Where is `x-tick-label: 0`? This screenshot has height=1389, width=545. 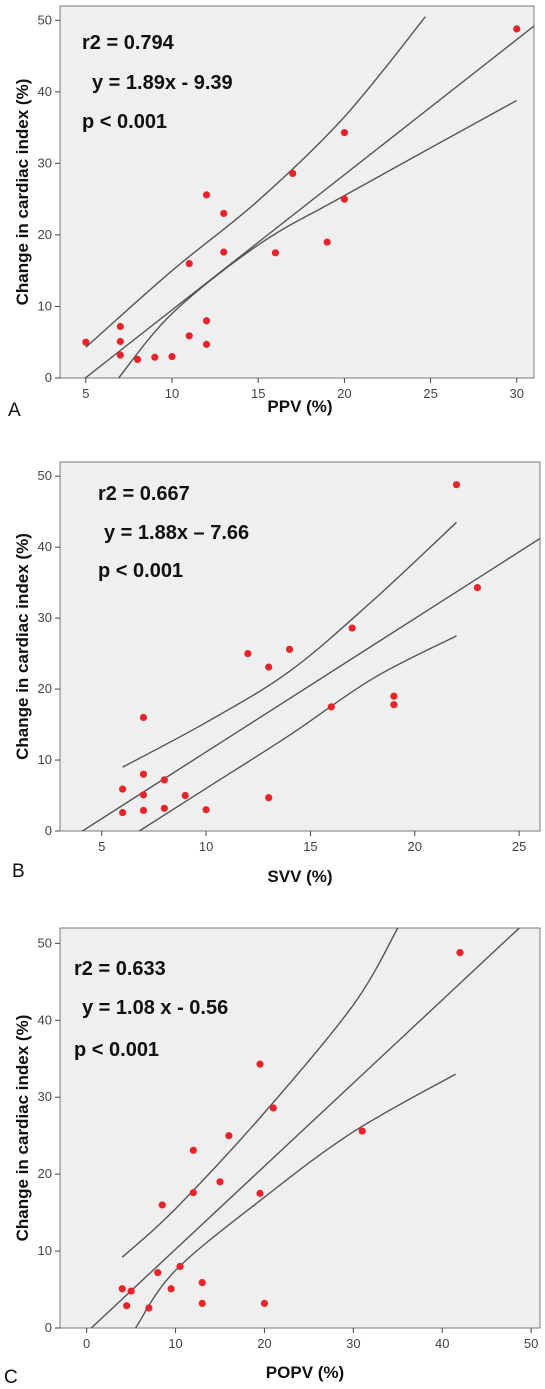 x-tick-label: 0 is located at coordinates (86, 1343).